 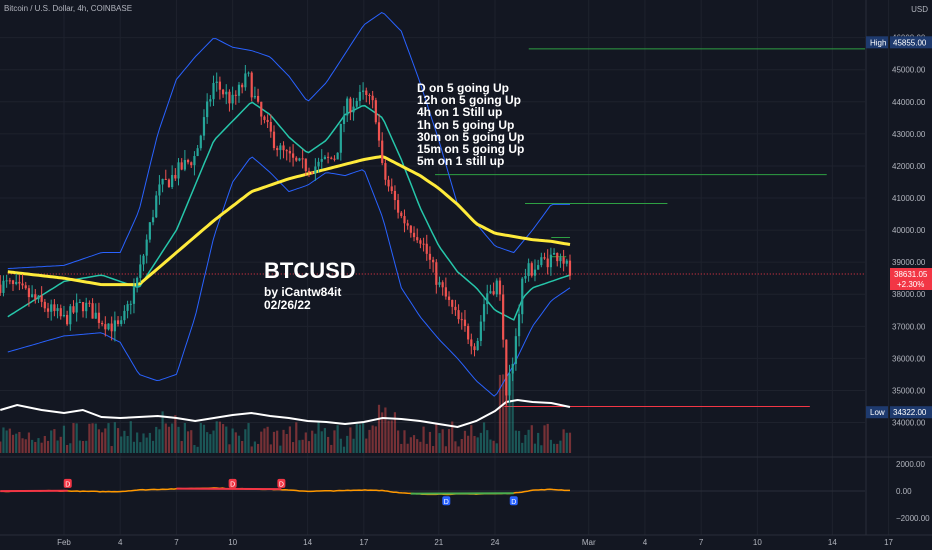 I want to click on note-30m: 30m on 5 going Up, so click(x=471, y=136).